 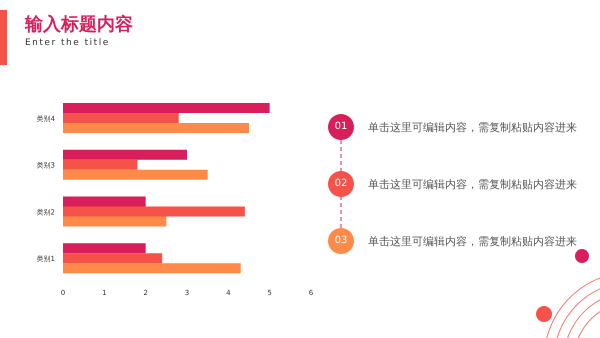 What do you see at coordinates (67, 43) in the screenshot?
I see `chart-subtitle: Enter the title` at bounding box center [67, 43].